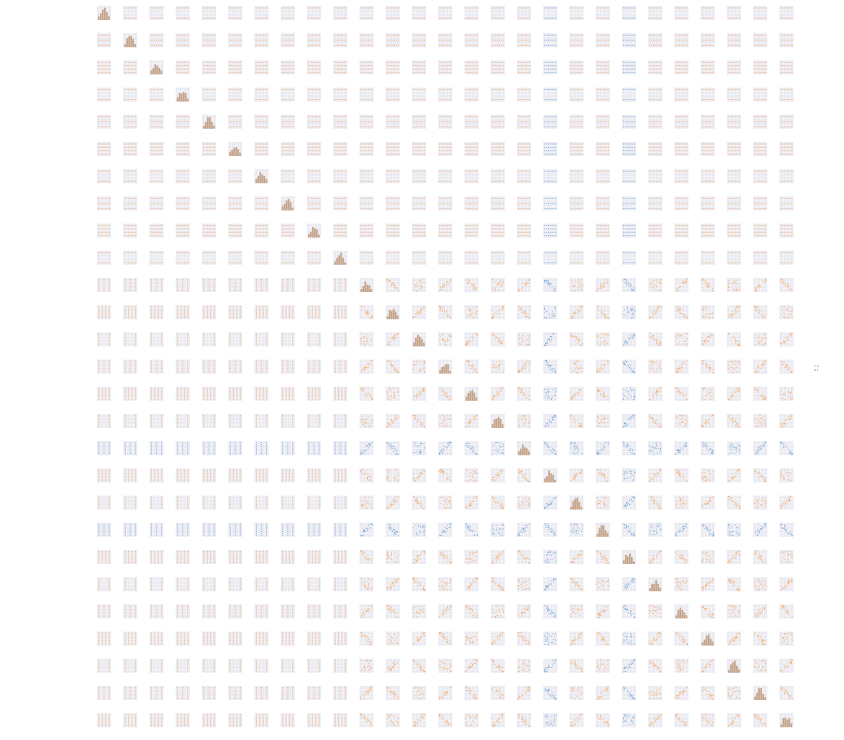  Describe the element at coordinates (262, 67) in the screenshot. I see `subplot-r2-c6` at that location.